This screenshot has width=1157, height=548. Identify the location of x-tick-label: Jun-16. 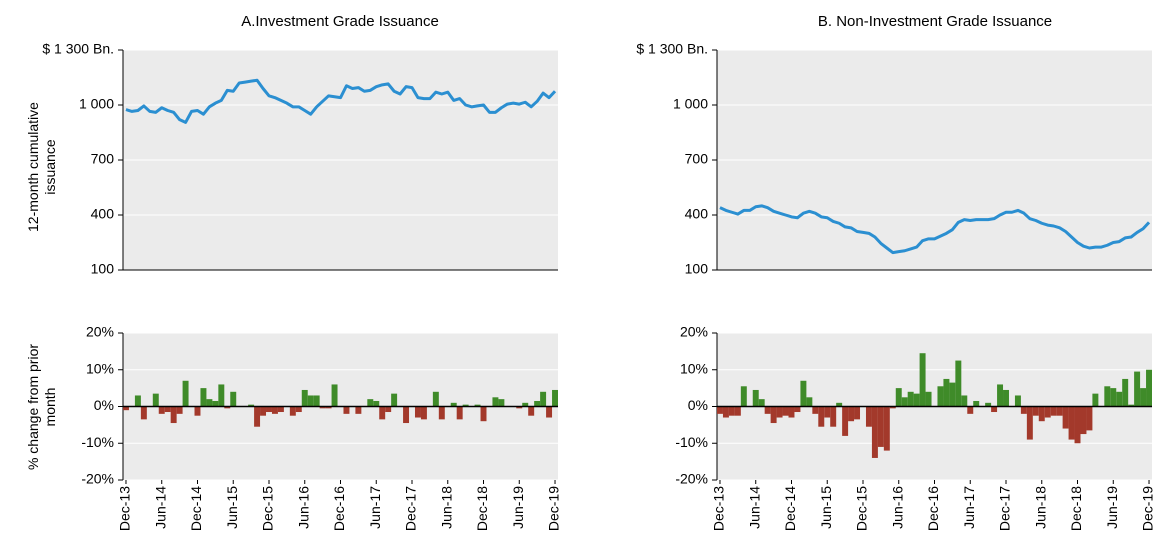
(897, 507).